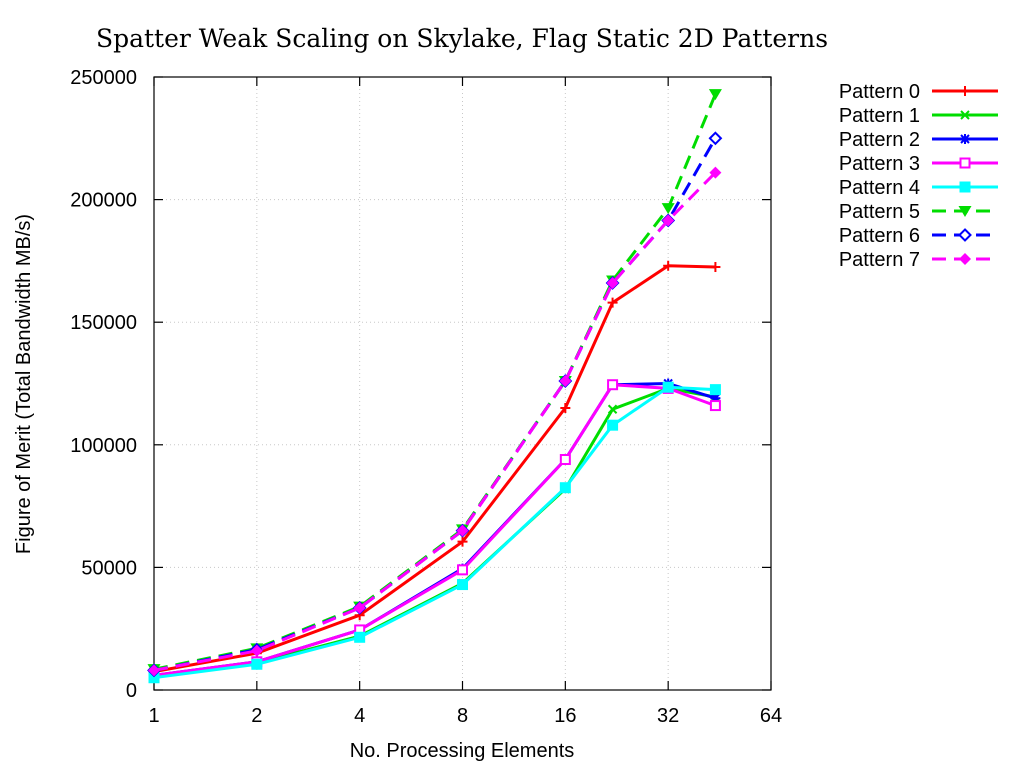 The height and width of the screenshot is (768, 1024). What do you see at coordinates (879, 212) in the screenshot?
I see `legend-label: Pattern 5` at bounding box center [879, 212].